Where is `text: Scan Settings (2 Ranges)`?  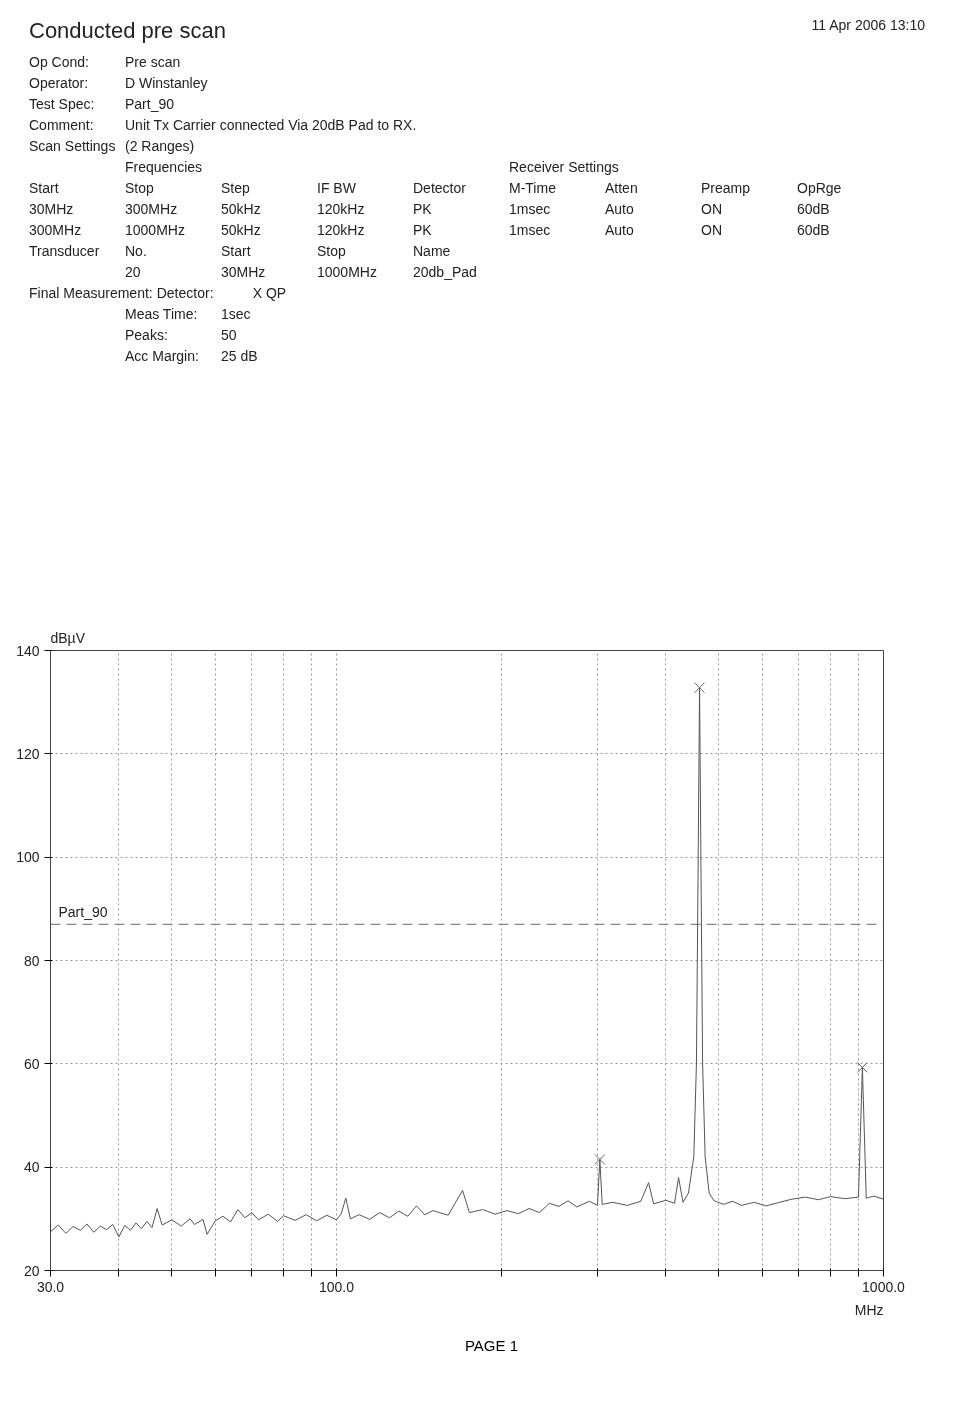
text: Scan Settings (2 Ranges) is located at coordinates (112, 147).